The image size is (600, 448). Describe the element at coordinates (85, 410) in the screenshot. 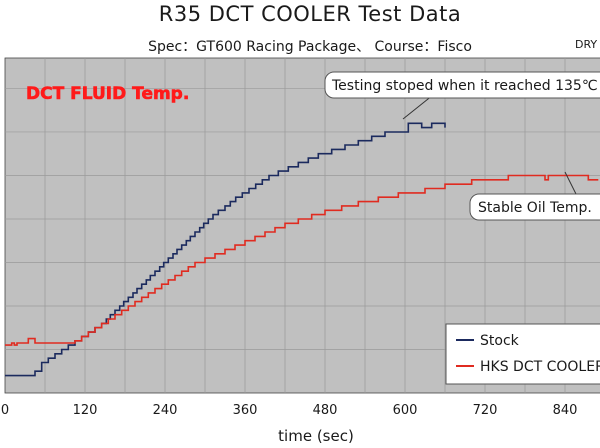

I see `x-tick-label: 120` at that location.